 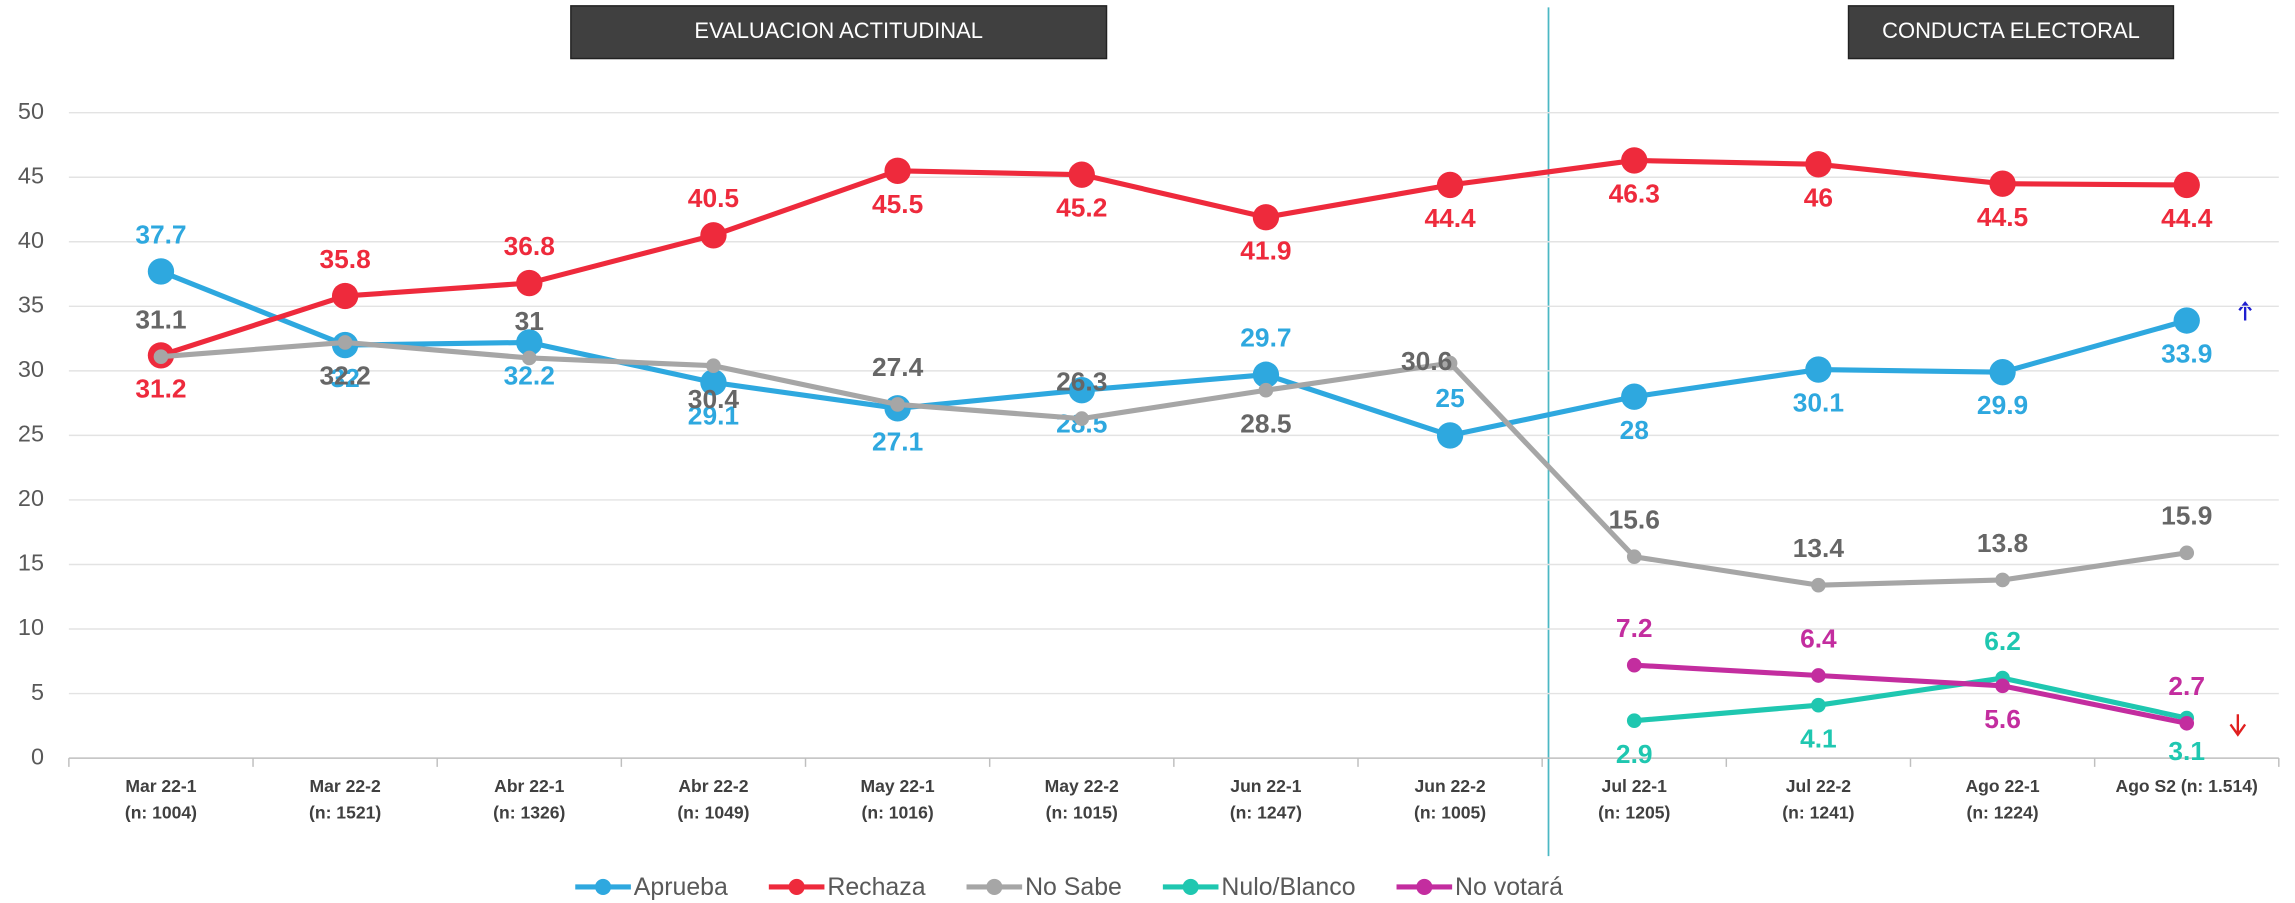 I want to click on data-label: 29.7, so click(x=1265, y=338).